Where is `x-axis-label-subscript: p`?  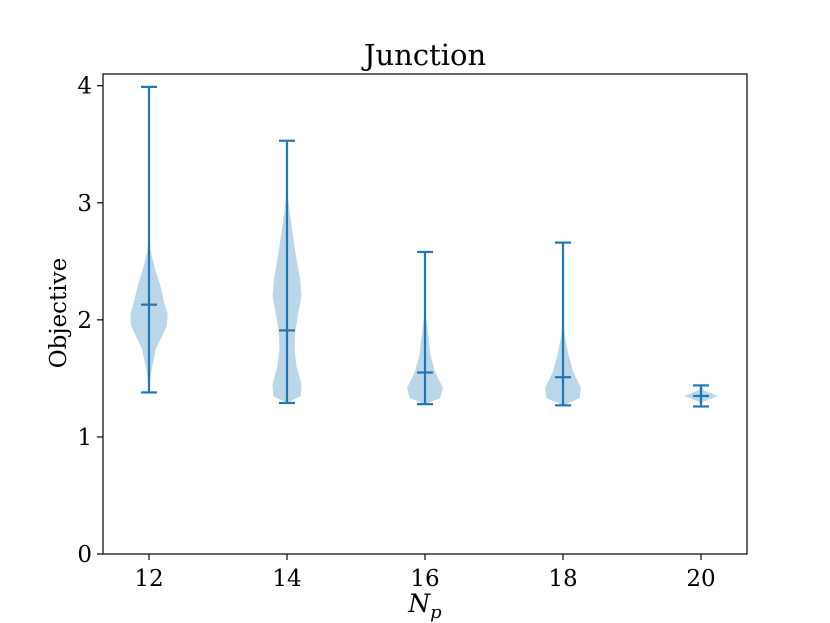
x-axis-label-subscript: p is located at coordinates (436, 612).